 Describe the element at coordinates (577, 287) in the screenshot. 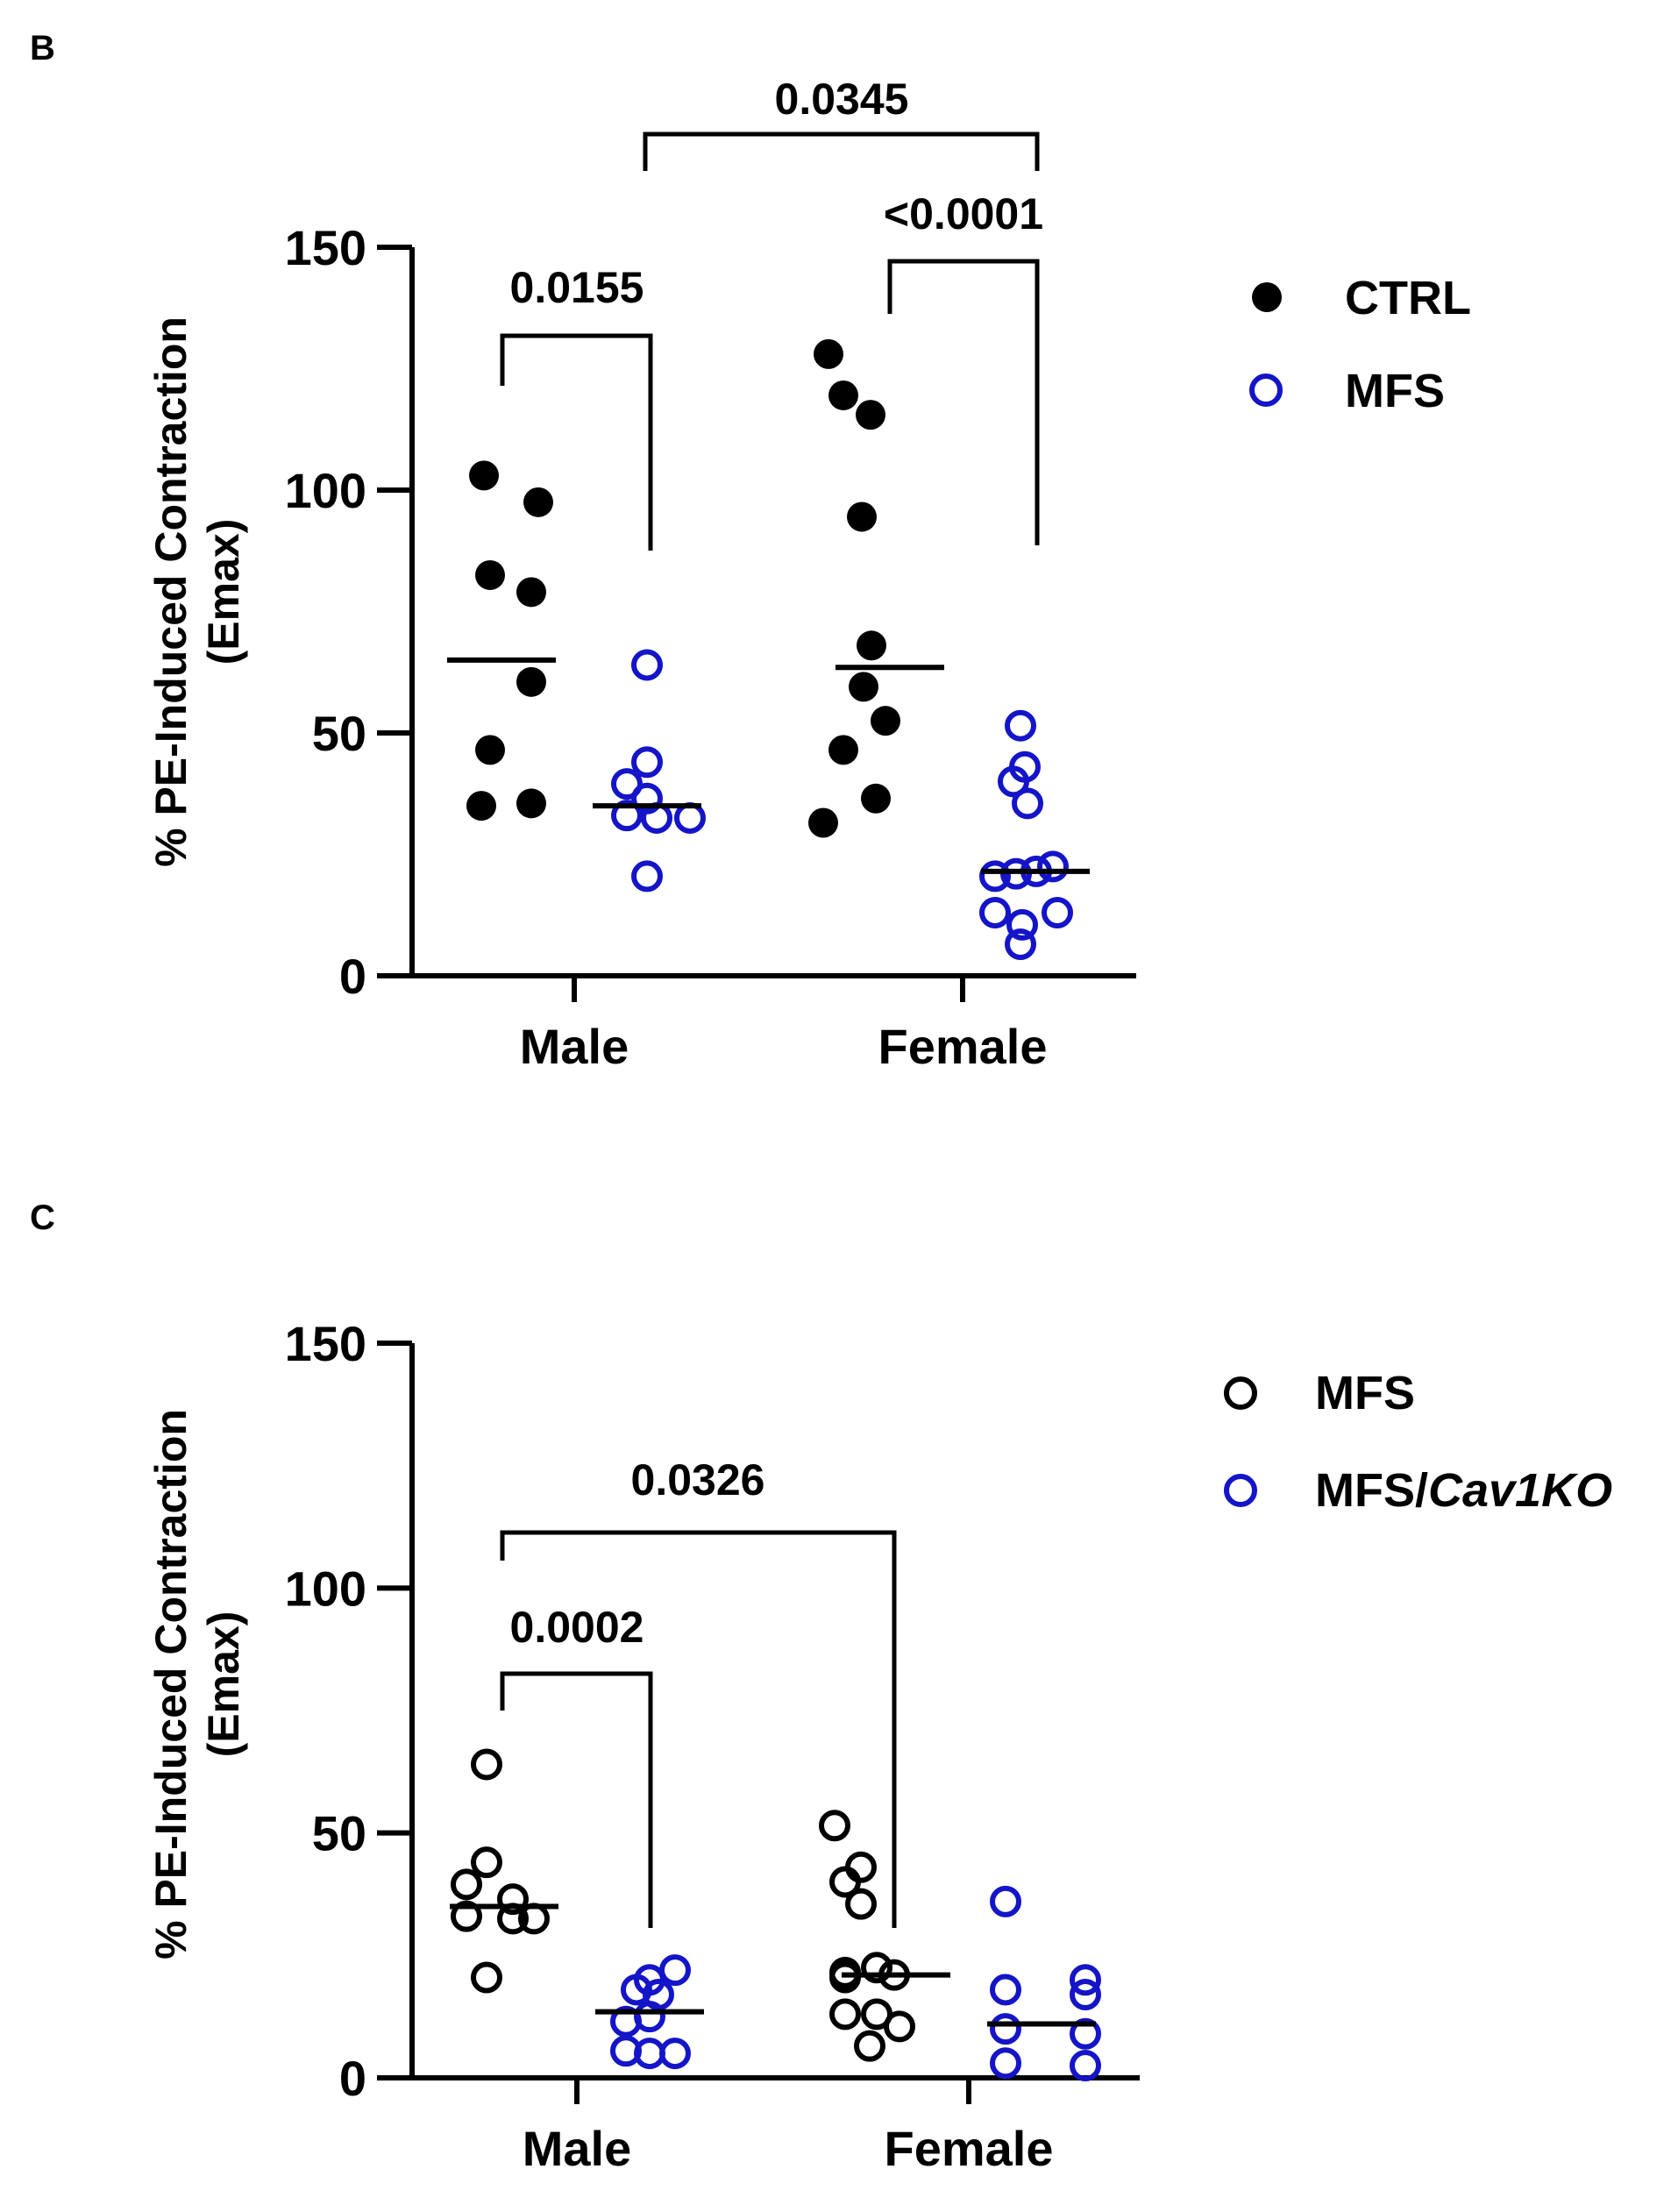

I see `panel-b-pvalue-0155: 0.0155` at that location.